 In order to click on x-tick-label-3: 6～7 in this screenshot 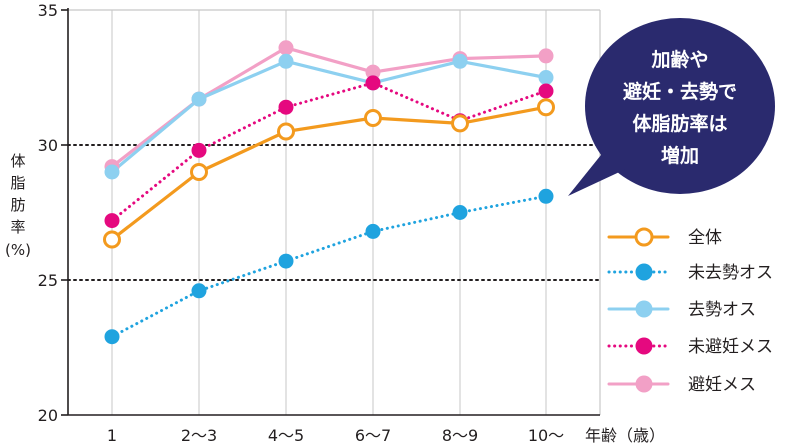, I will do `click(373, 435)`.